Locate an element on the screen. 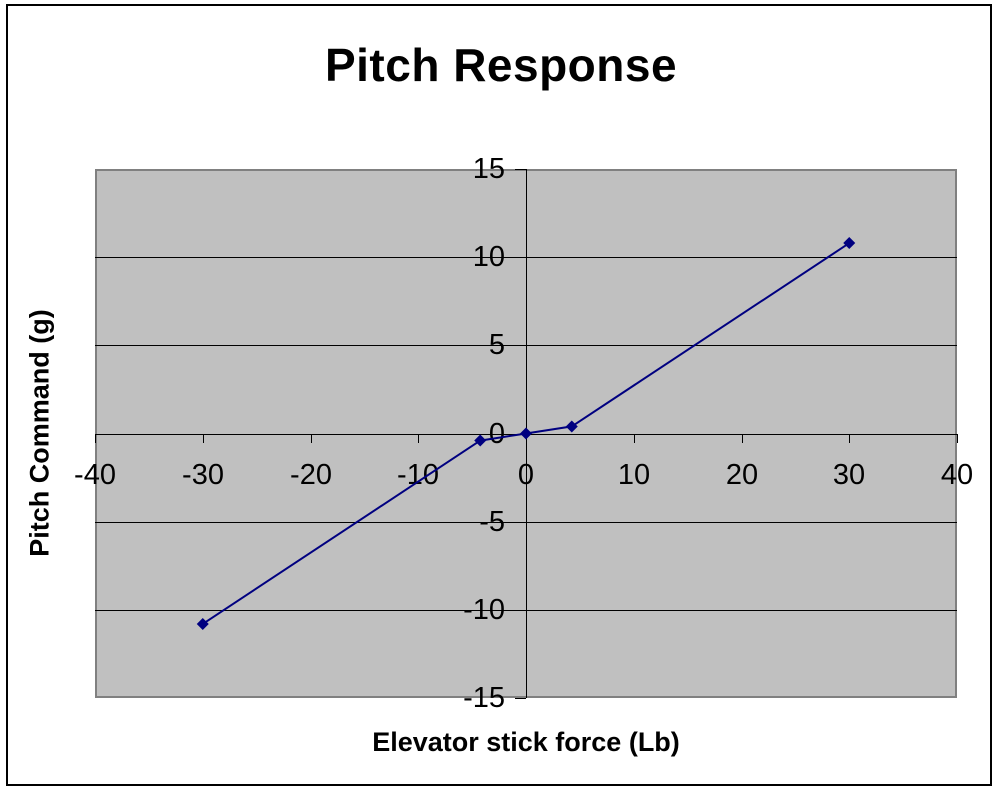 Image resolution: width=1002 pixels, height=794 pixels. x-tick-label: 20 is located at coordinates (742, 475).